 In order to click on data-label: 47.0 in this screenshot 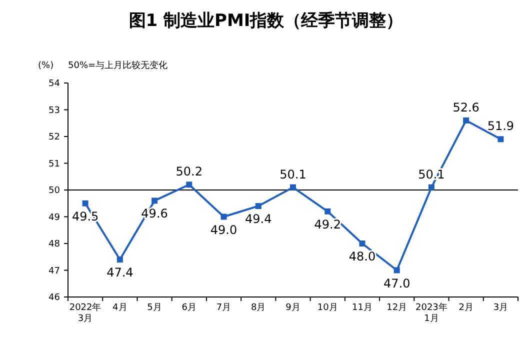, I will do `click(396, 283)`.